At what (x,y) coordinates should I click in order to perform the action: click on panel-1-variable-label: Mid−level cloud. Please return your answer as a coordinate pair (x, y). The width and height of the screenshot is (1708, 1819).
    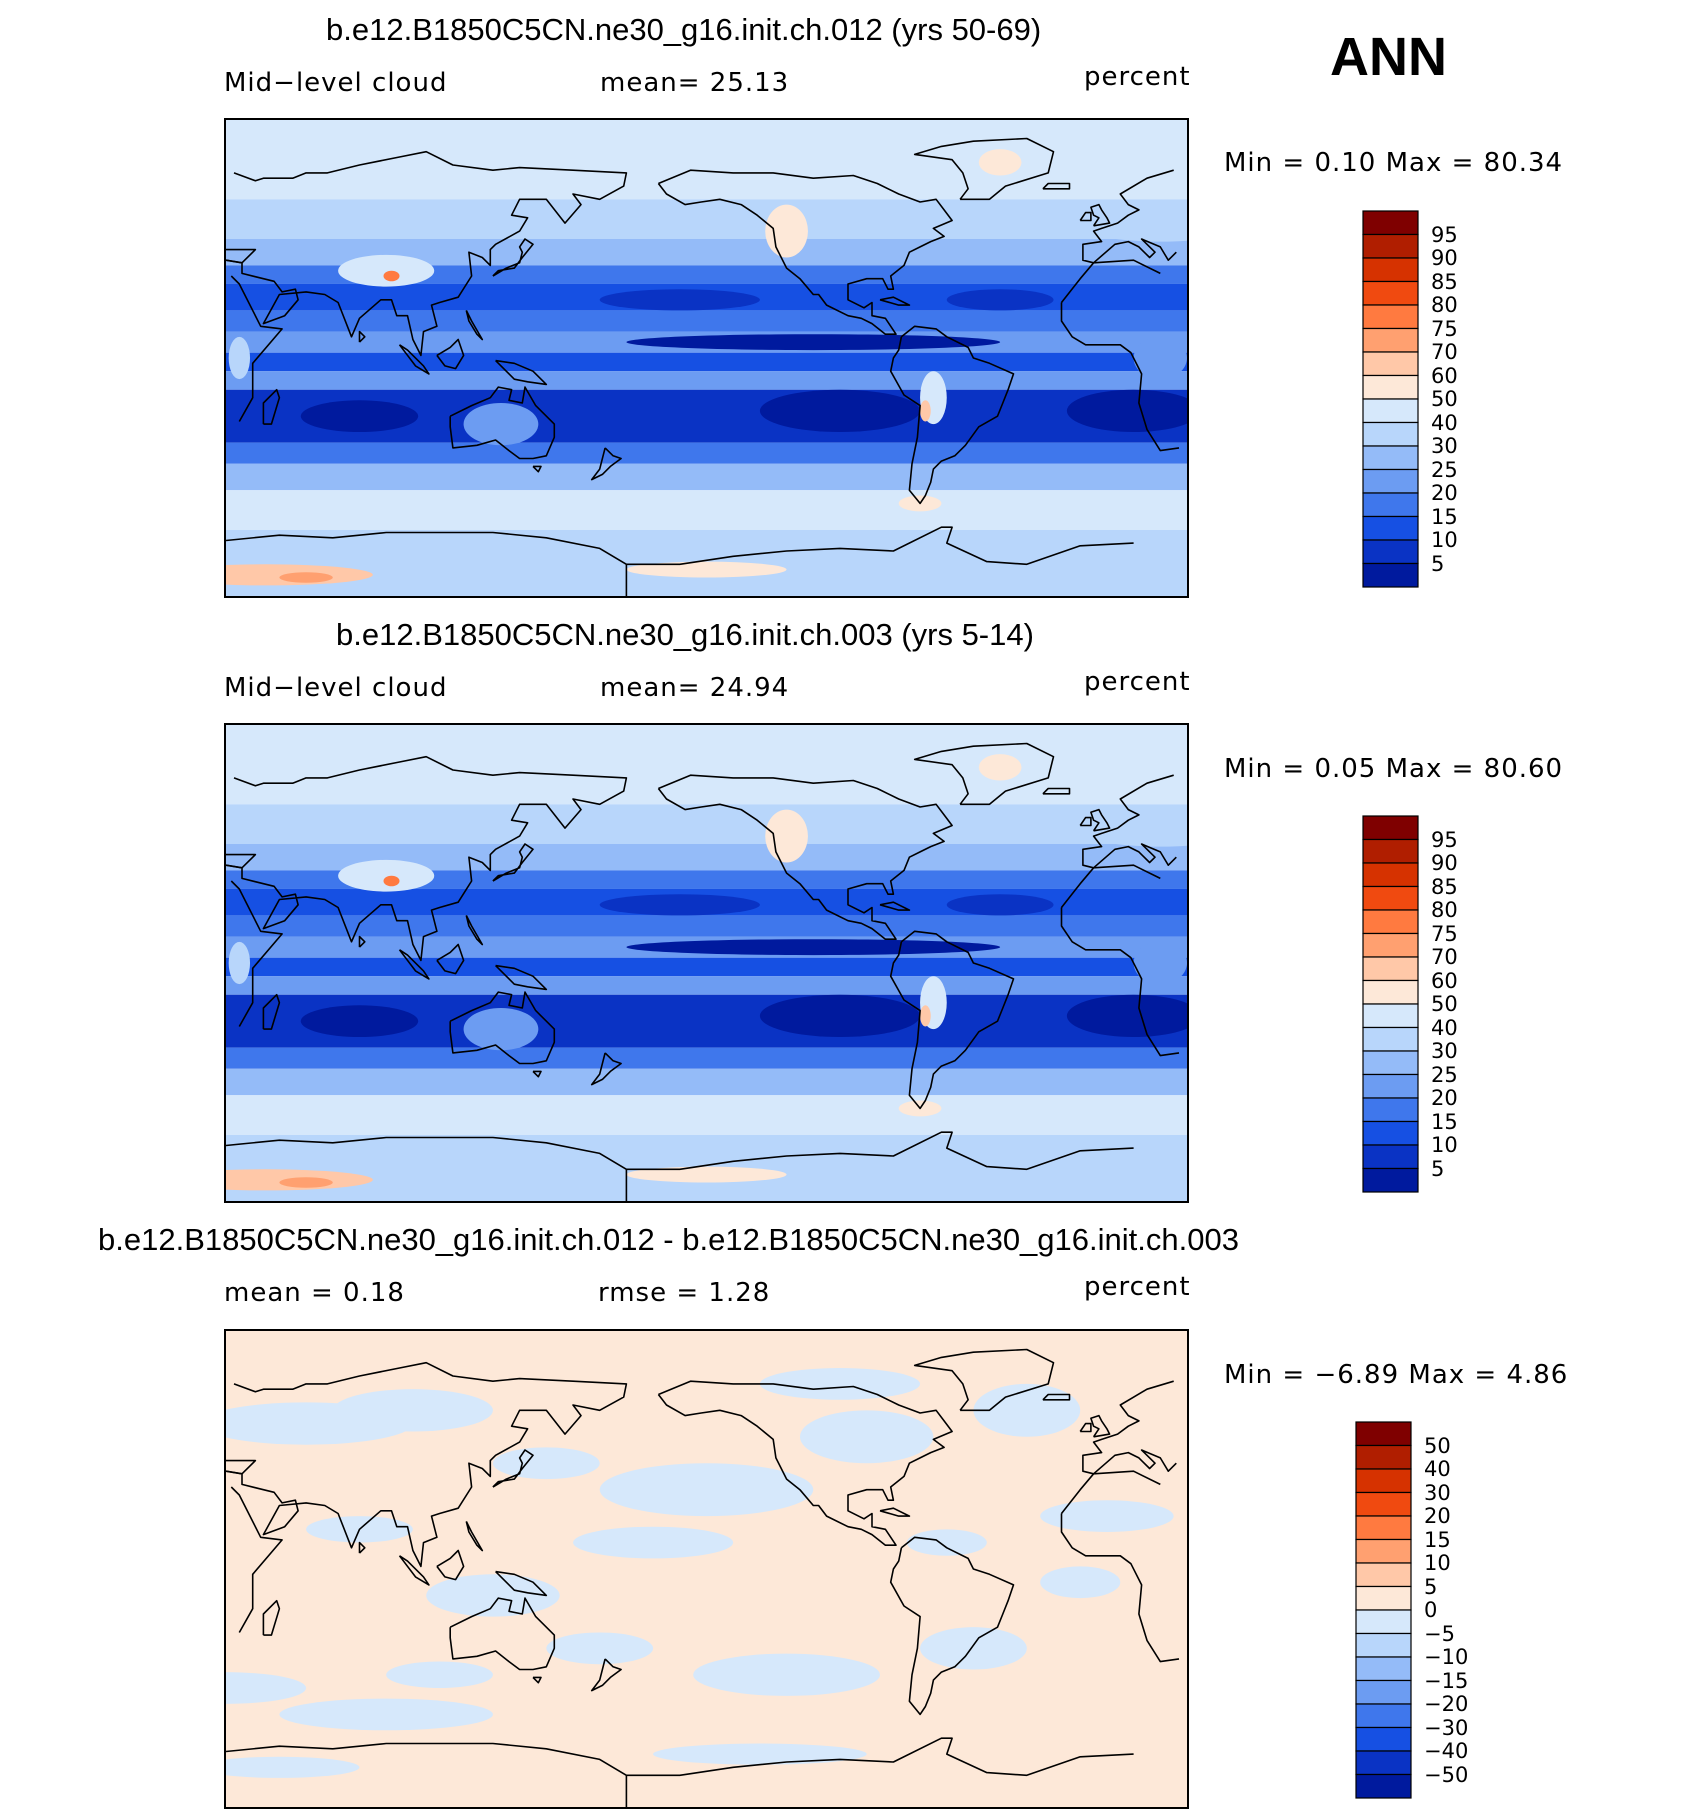
    Looking at the image, I should click on (336, 83).